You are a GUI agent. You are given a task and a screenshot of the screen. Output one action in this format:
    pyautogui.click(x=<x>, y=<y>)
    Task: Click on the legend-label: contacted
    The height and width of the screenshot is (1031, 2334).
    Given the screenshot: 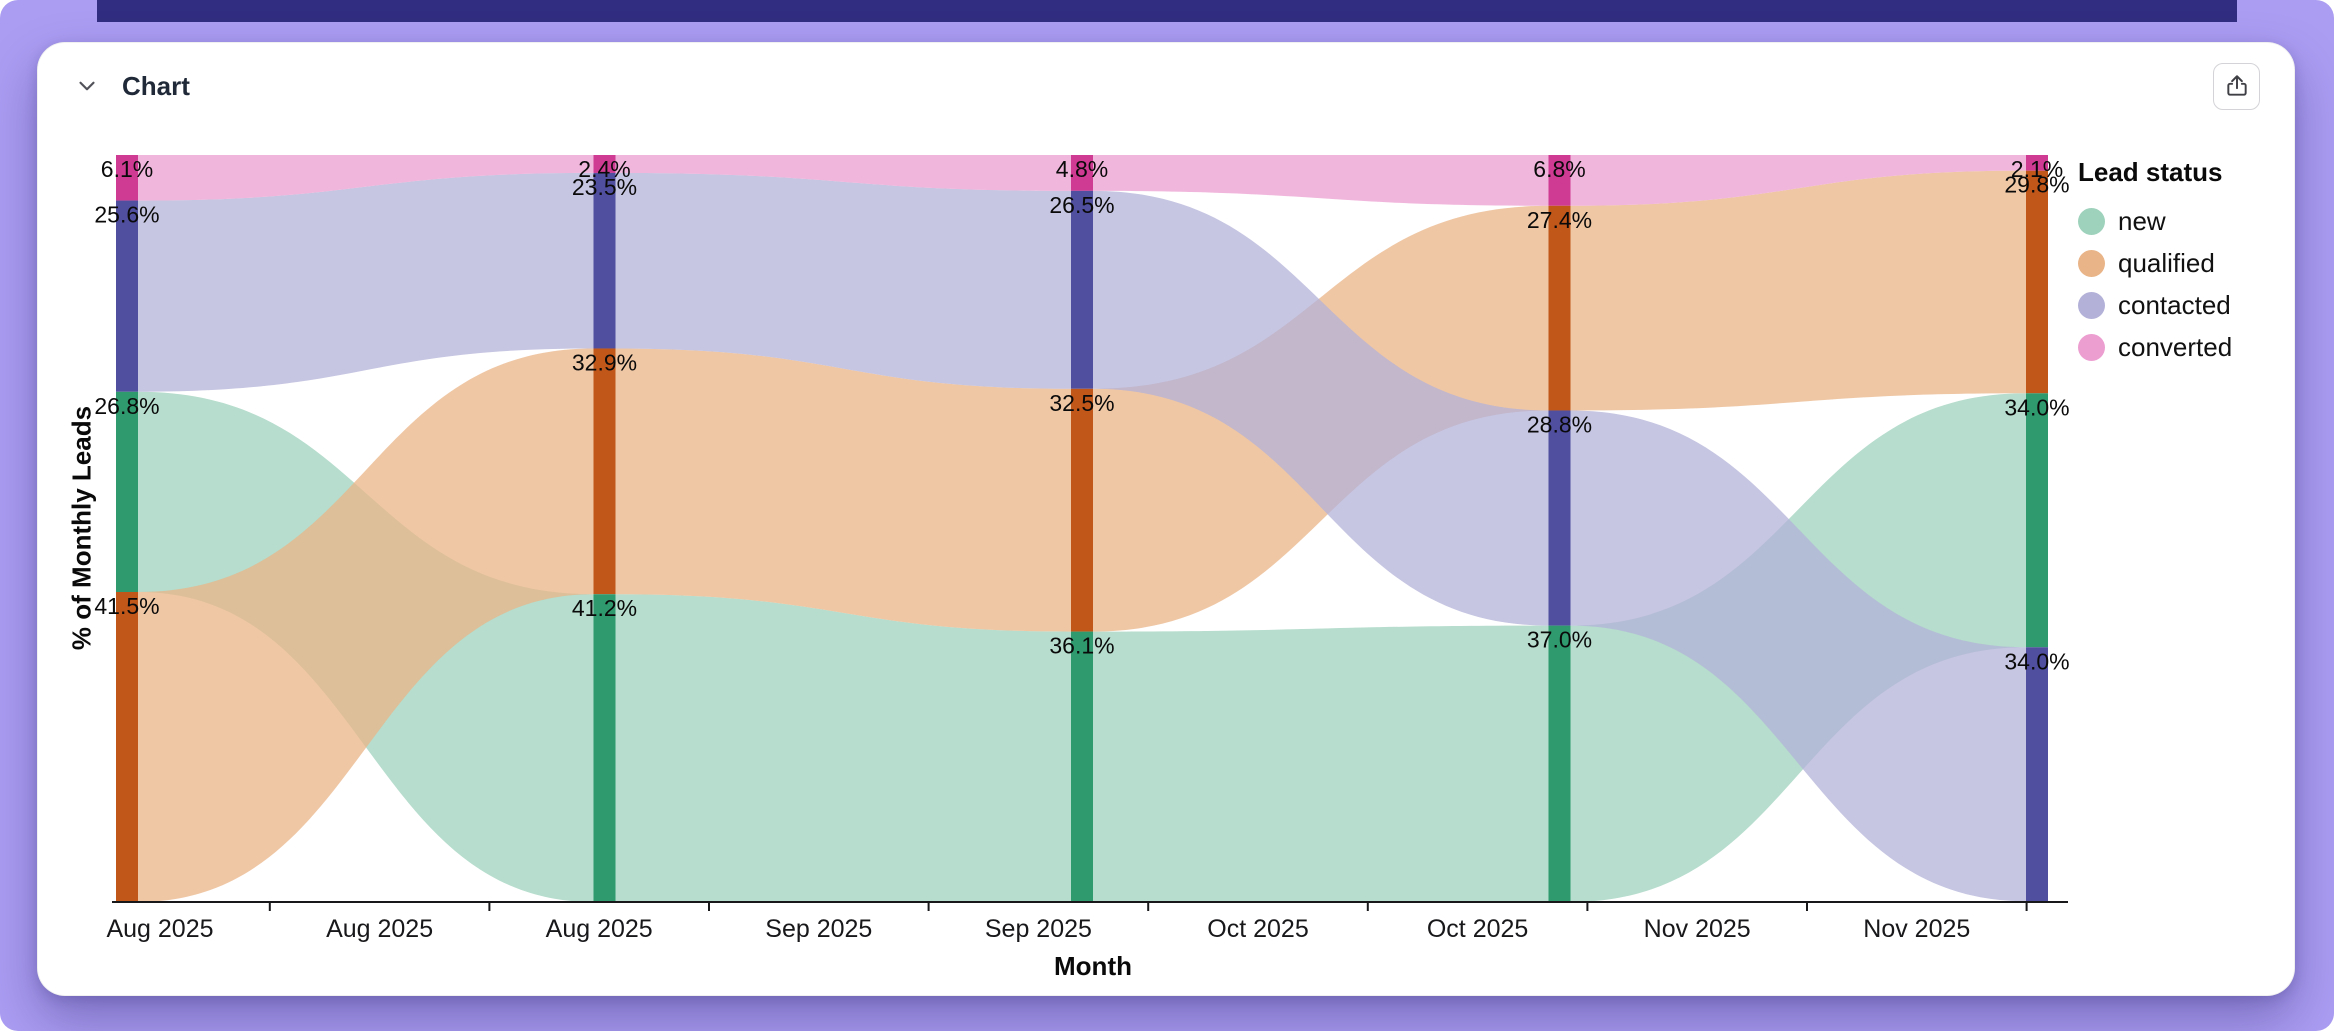 What is the action you would take?
    pyautogui.click(x=2174, y=304)
    